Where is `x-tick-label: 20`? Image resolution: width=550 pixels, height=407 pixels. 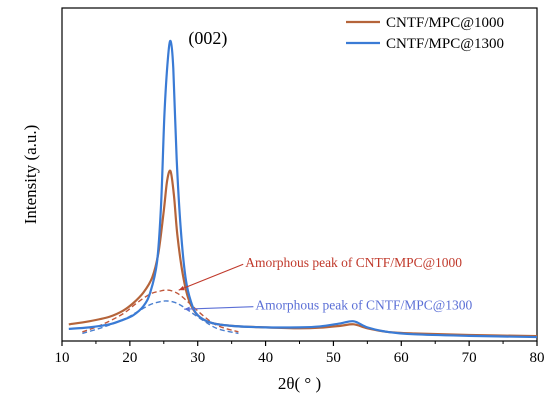
x-tick-label: 20 is located at coordinates (129, 358).